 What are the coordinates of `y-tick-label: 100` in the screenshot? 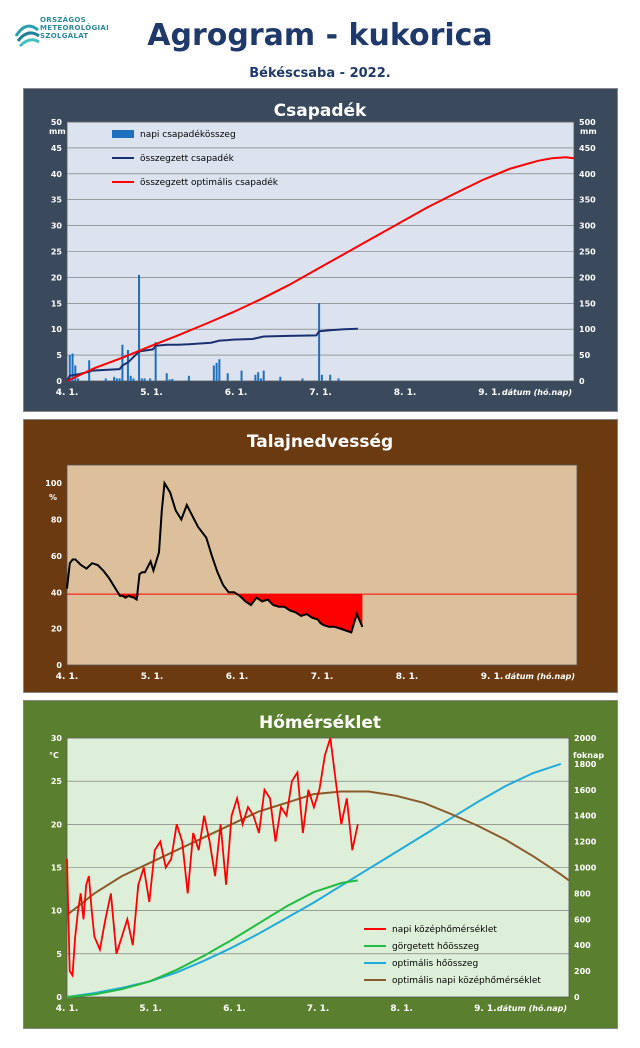 It's located at (53, 483).